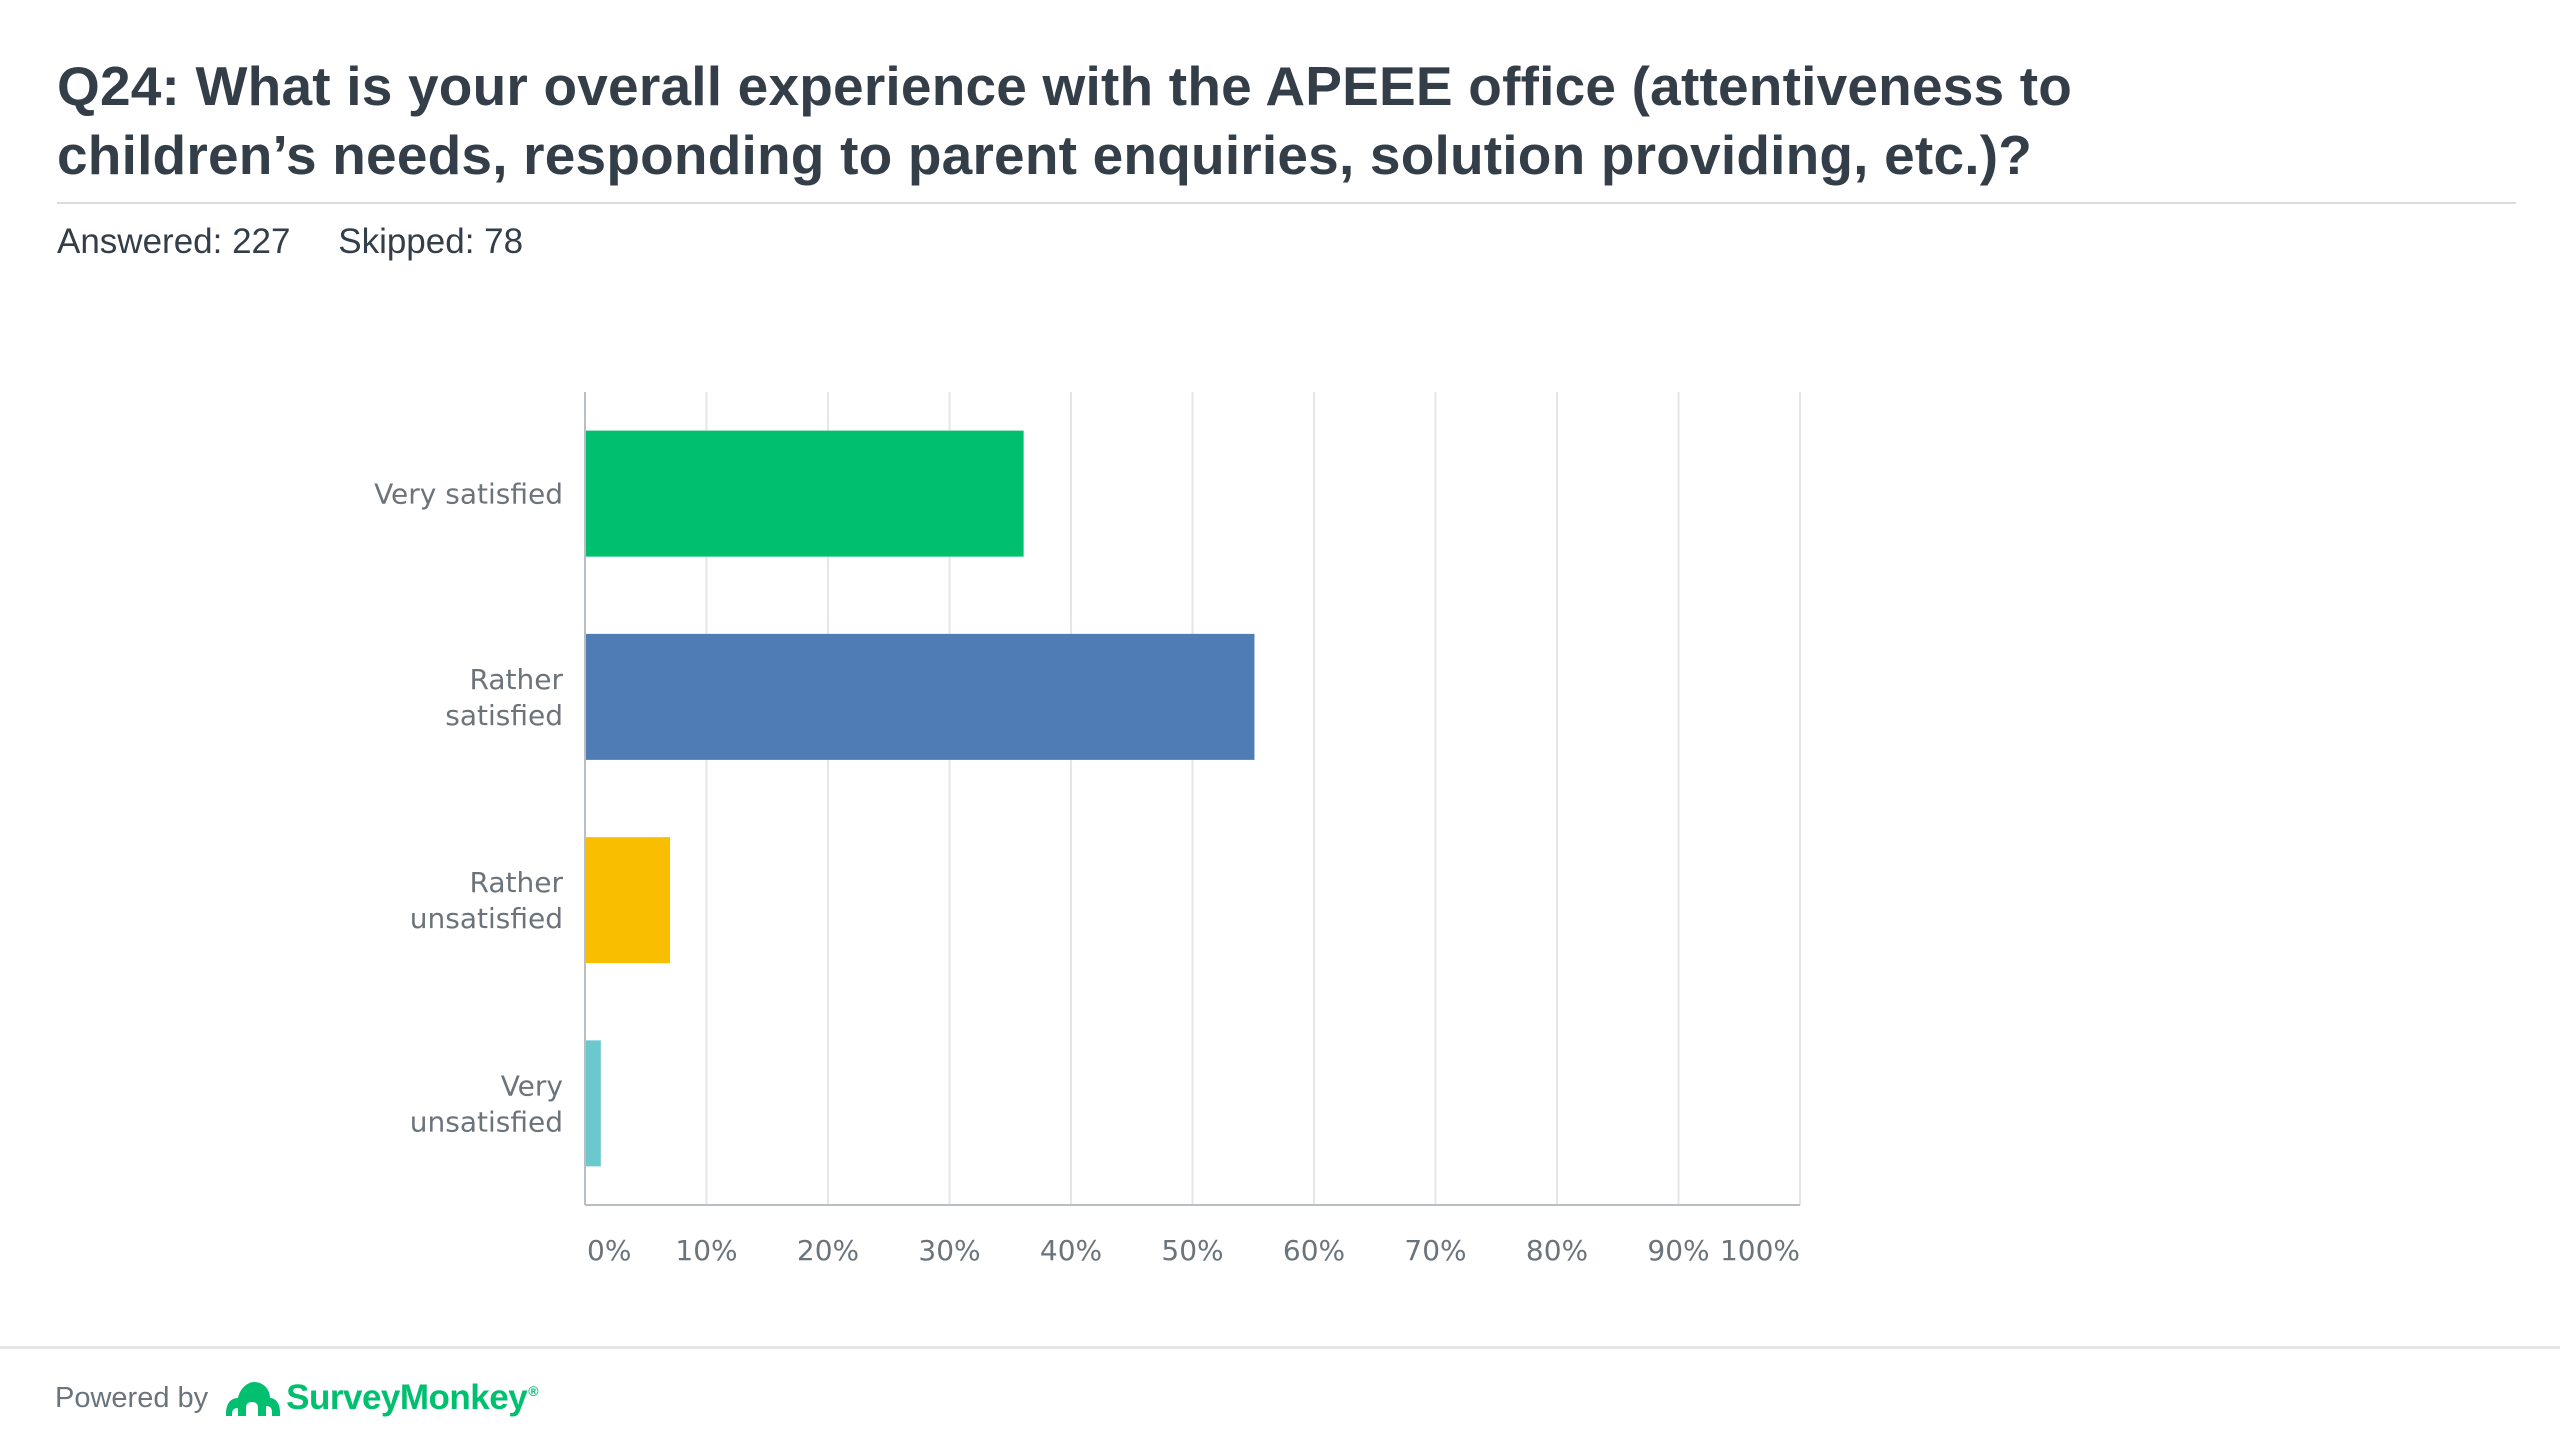 This screenshot has width=2560, height=1440. Describe the element at coordinates (174, 241) in the screenshot. I see `answered-count: Answered: 227` at that location.